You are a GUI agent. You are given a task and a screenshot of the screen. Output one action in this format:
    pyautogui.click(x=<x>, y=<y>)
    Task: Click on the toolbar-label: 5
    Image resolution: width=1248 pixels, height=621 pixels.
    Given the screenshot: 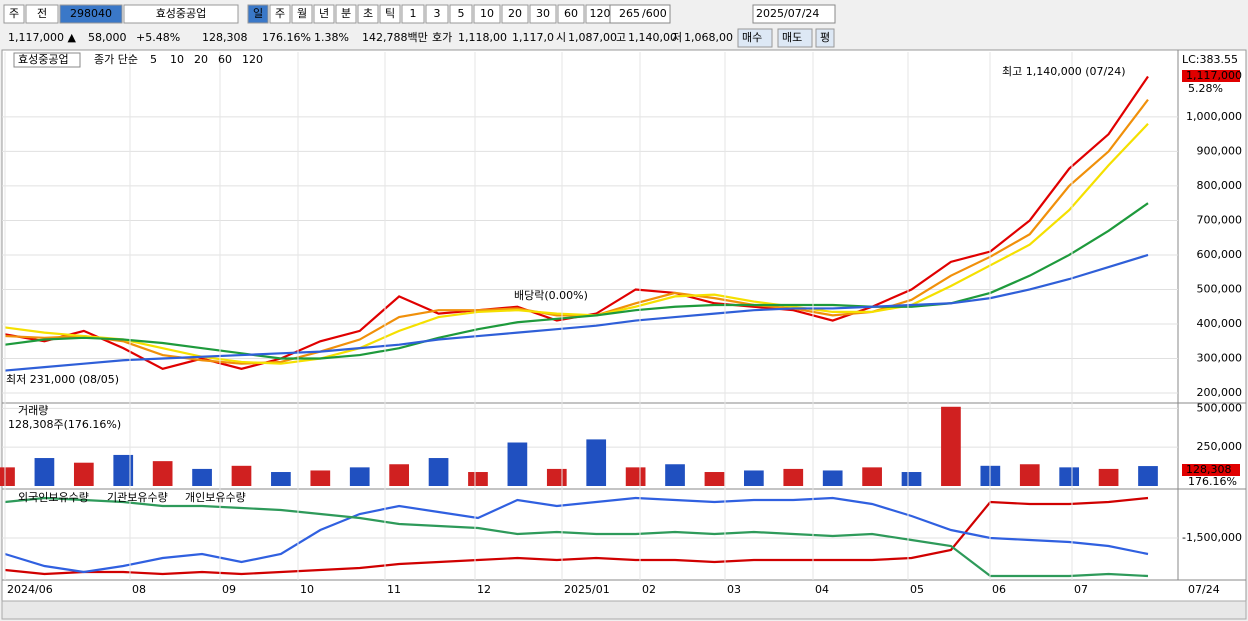 What is the action you would take?
    pyautogui.click(x=461, y=13)
    